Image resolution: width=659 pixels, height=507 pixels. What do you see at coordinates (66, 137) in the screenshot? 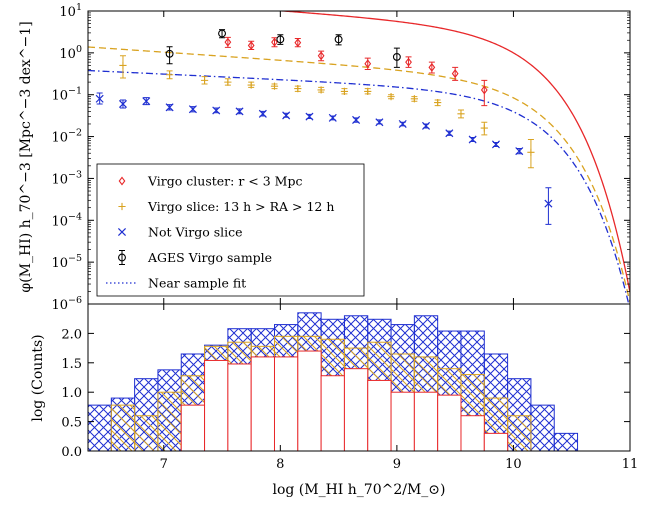
I see `y-tick-label: 10⁻²` at bounding box center [66, 137].